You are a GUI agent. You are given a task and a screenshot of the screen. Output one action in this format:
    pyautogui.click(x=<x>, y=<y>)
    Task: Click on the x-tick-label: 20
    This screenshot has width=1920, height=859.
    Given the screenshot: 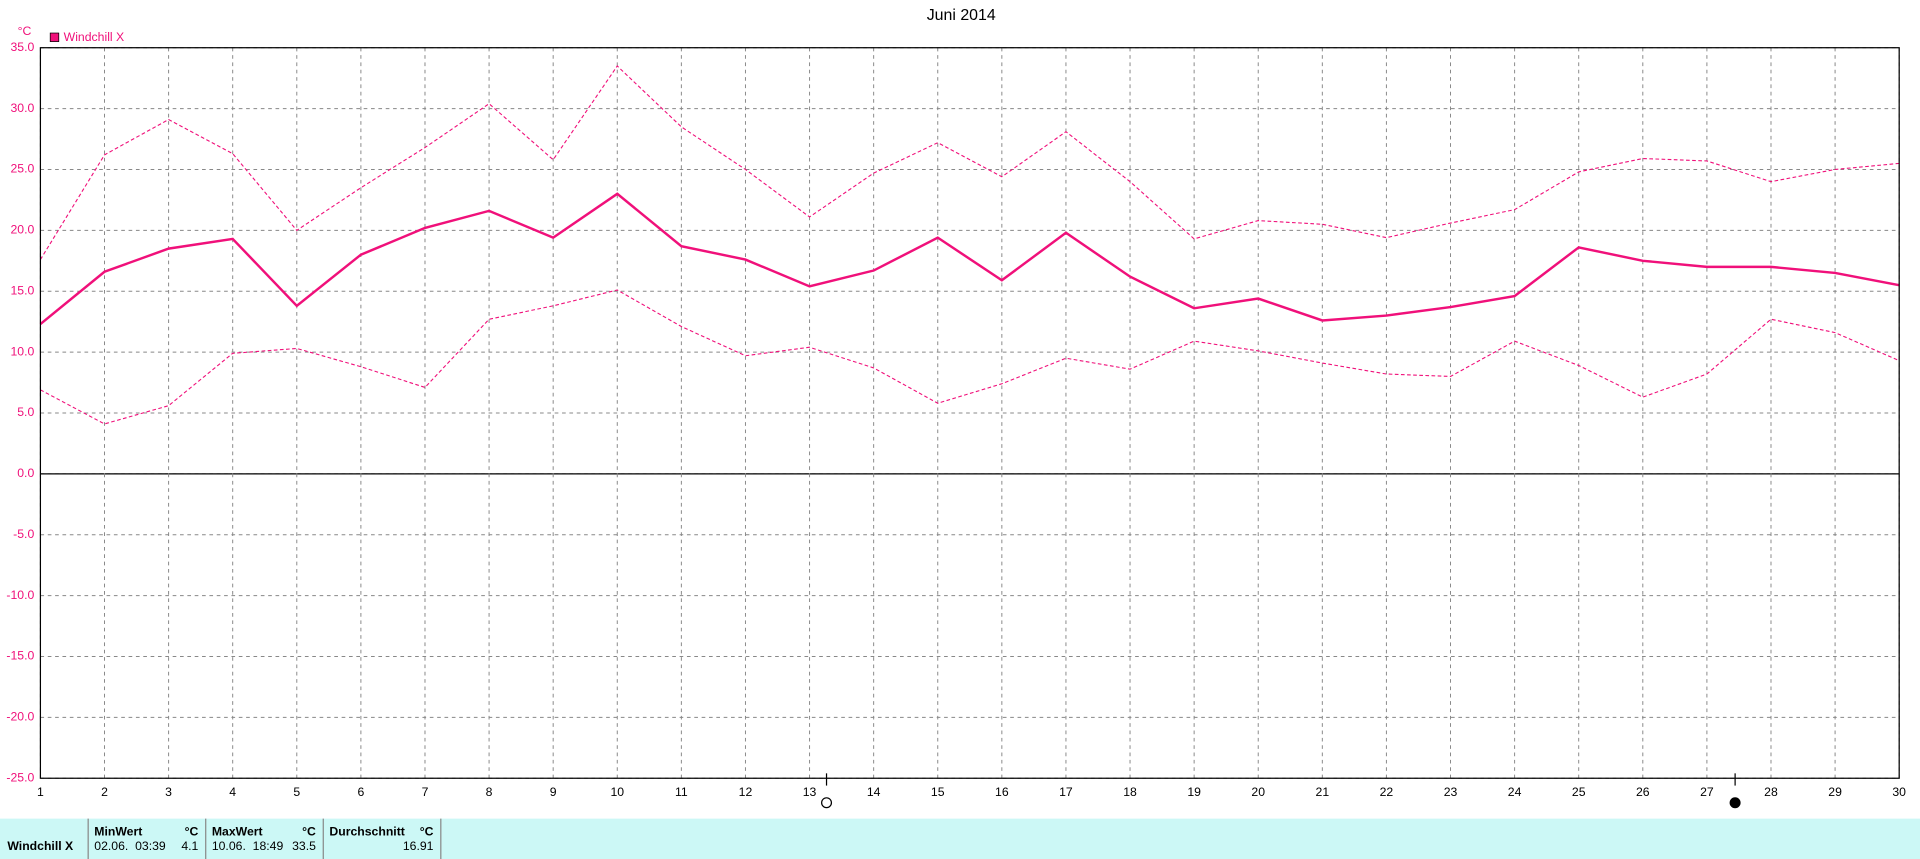 What is the action you would take?
    pyautogui.click(x=1258, y=792)
    